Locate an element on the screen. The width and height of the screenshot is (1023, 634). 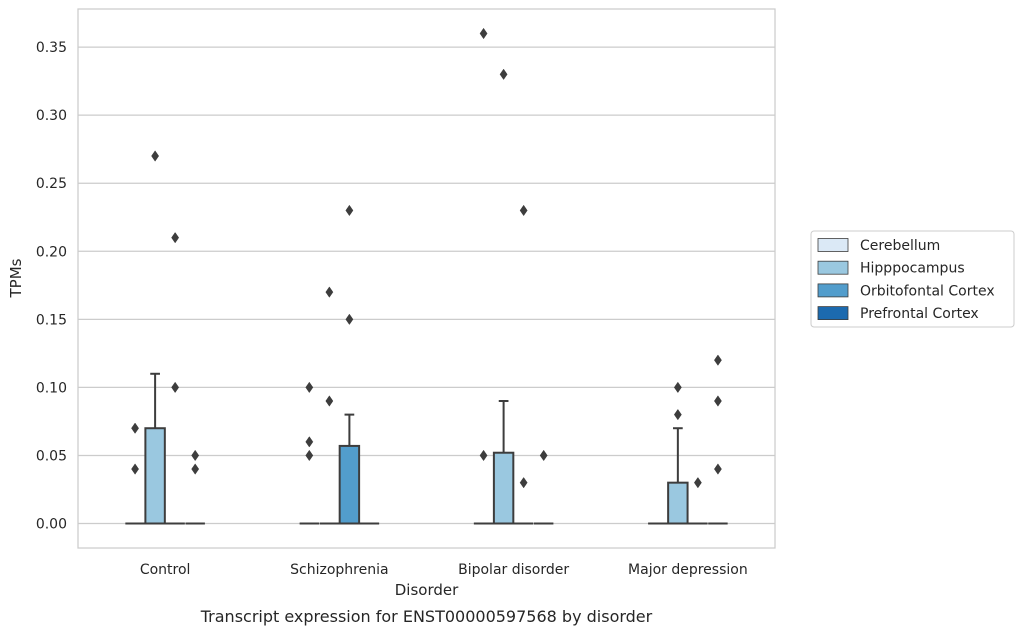
y-tick-label: 0.00 is located at coordinates (51, 525).